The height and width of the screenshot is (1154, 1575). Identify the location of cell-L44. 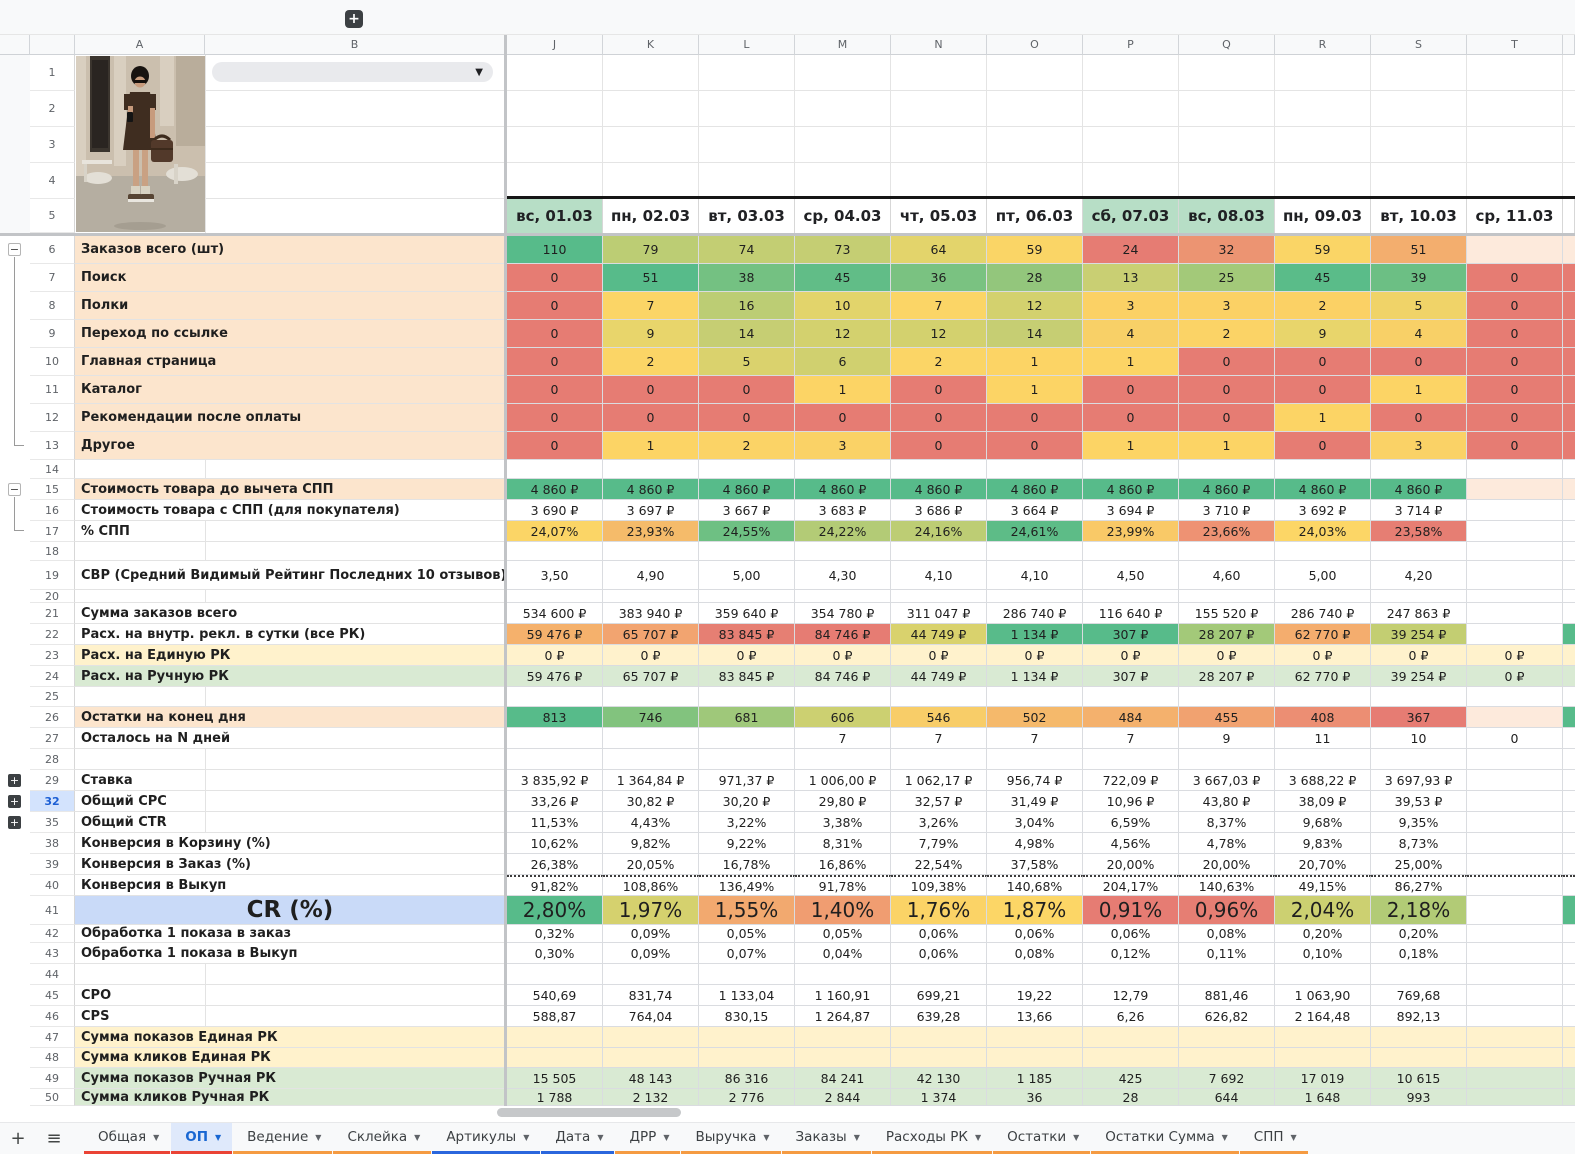
(747, 974).